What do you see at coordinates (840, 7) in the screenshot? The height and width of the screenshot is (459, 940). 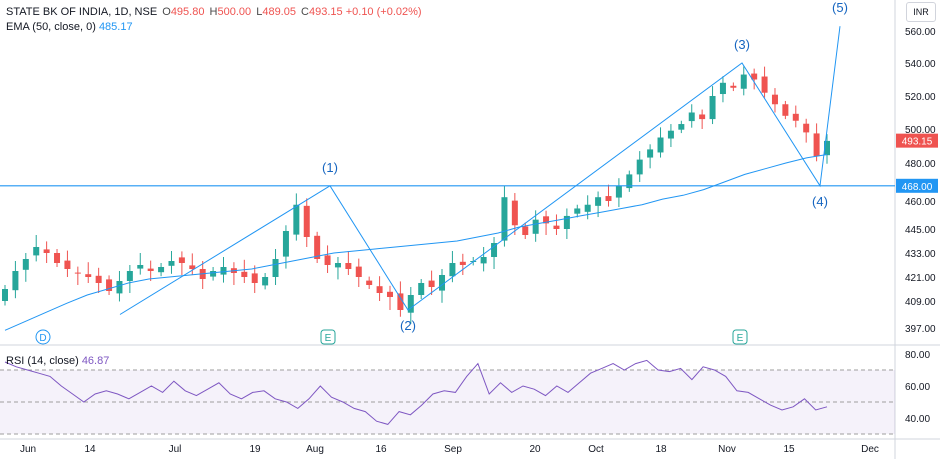 I see `wave-label: (5)` at bounding box center [840, 7].